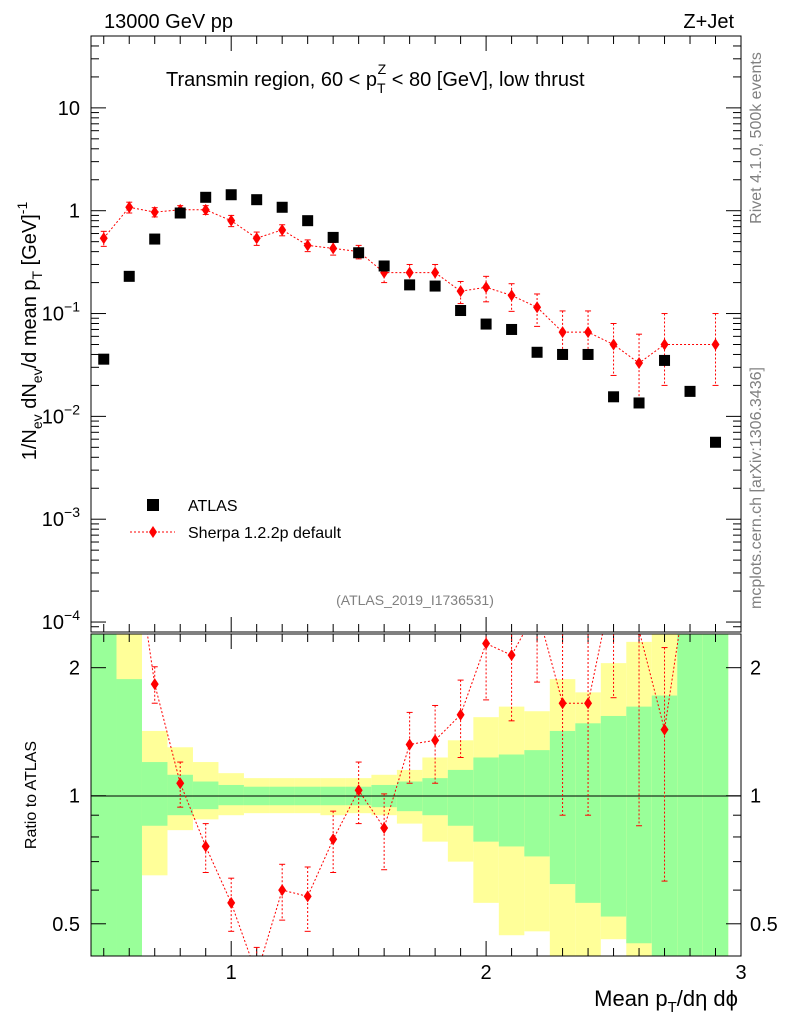 This screenshot has height=1024, width=786. I want to click on x-axis-label: Mean pT/dη dϕ, so click(666, 1001).